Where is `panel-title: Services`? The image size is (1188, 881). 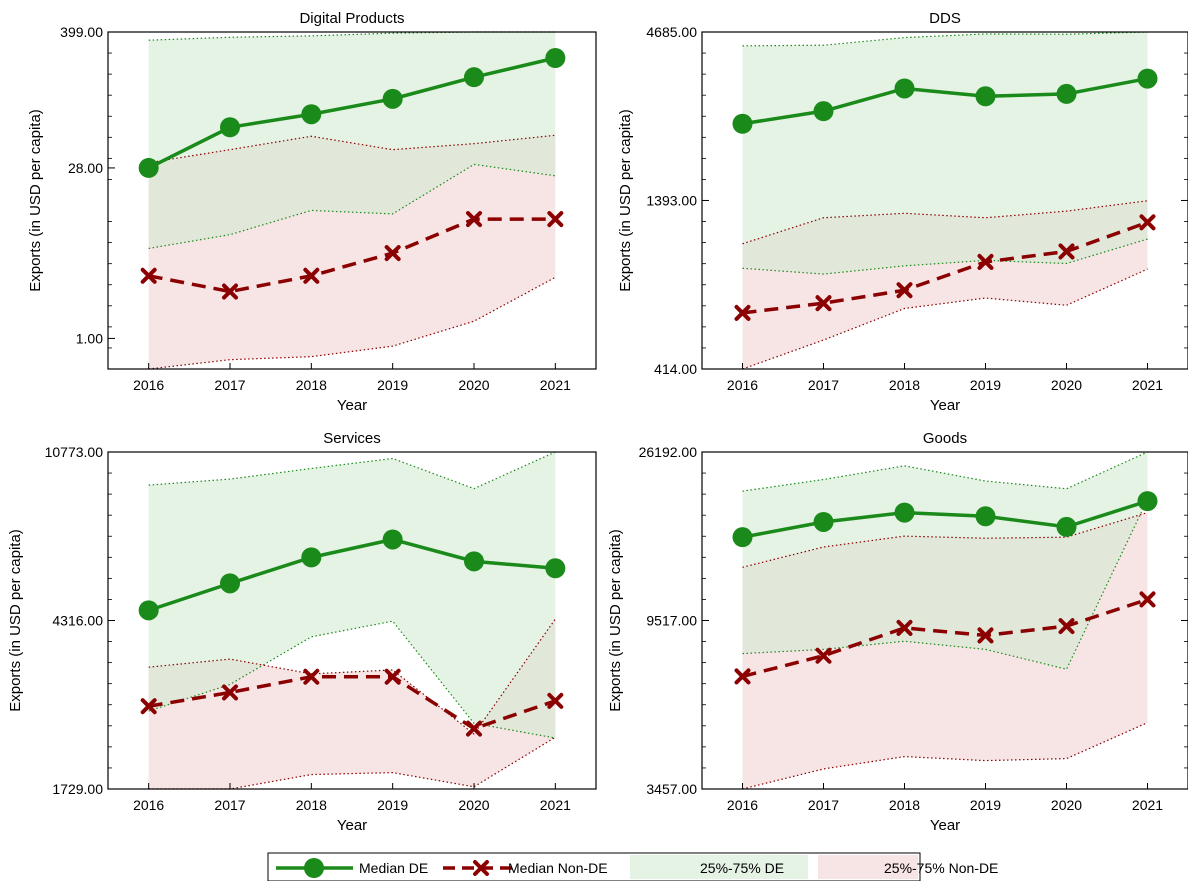 panel-title: Services is located at coordinates (352, 438).